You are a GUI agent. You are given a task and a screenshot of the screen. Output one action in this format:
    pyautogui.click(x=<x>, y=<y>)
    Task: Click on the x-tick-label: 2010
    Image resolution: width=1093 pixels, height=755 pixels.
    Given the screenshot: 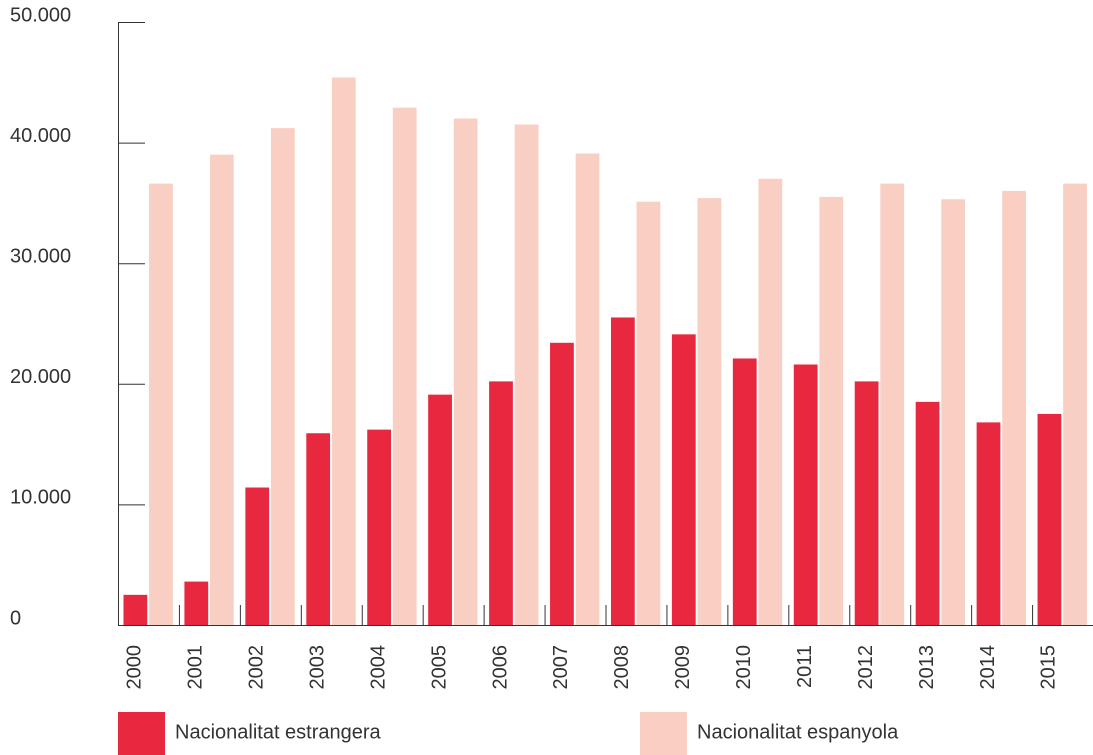 What is the action you would take?
    pyautogui.click(x=744, y=667)
    